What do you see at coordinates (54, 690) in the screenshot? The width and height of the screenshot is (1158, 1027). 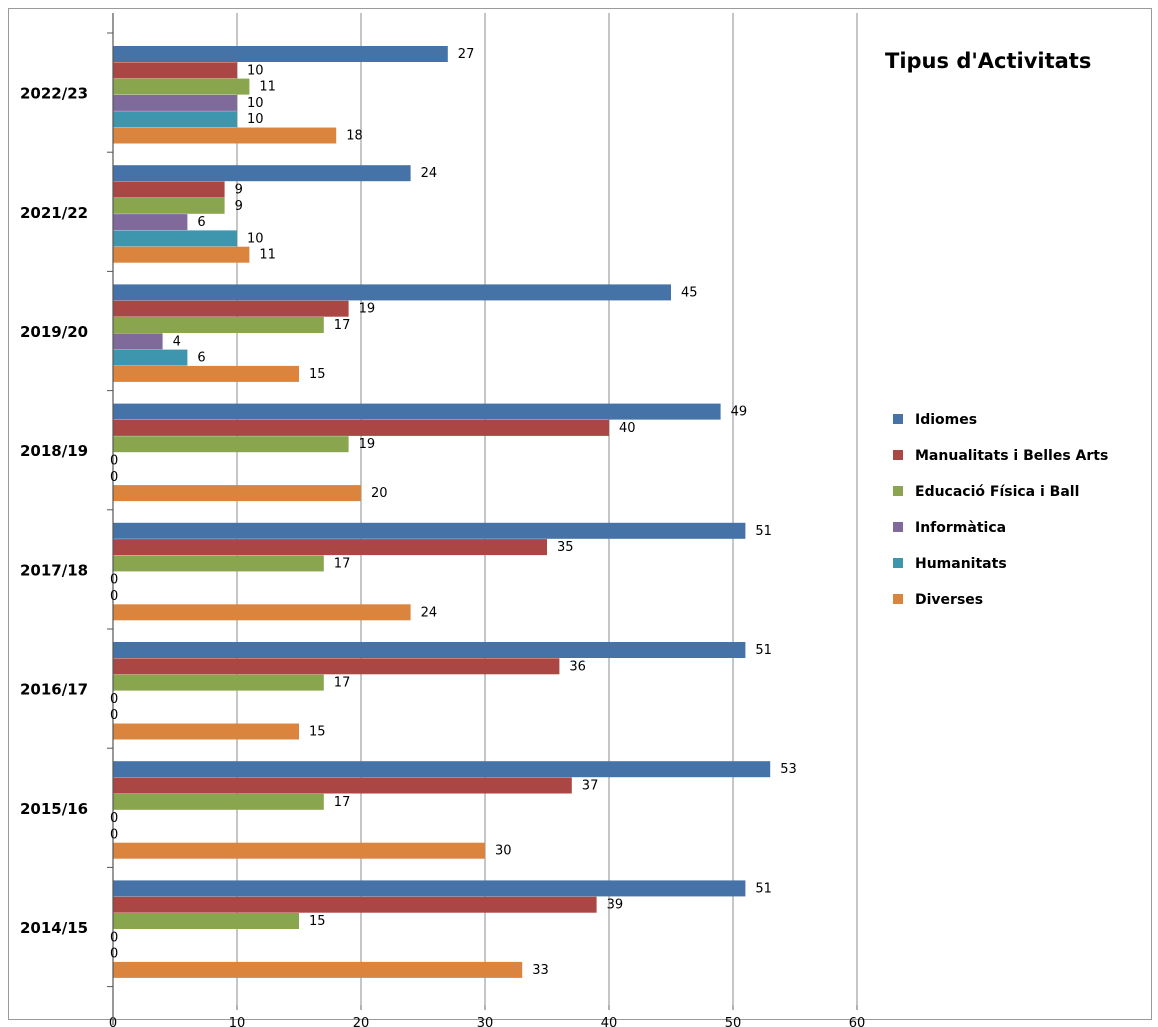 I see `category-label: 2016/17` at bounding box center [54, 690].